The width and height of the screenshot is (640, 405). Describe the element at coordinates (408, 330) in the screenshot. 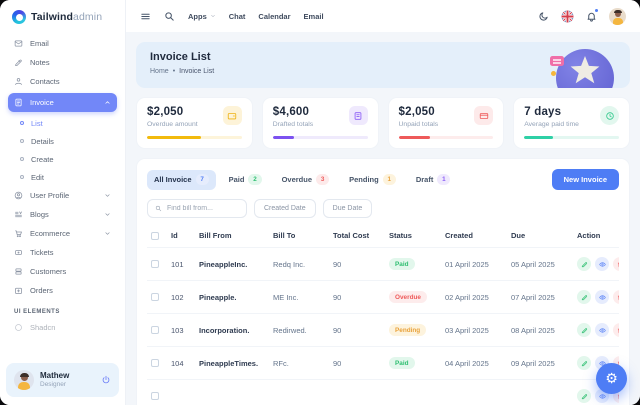

I see `status-badge: Pending` at that location.